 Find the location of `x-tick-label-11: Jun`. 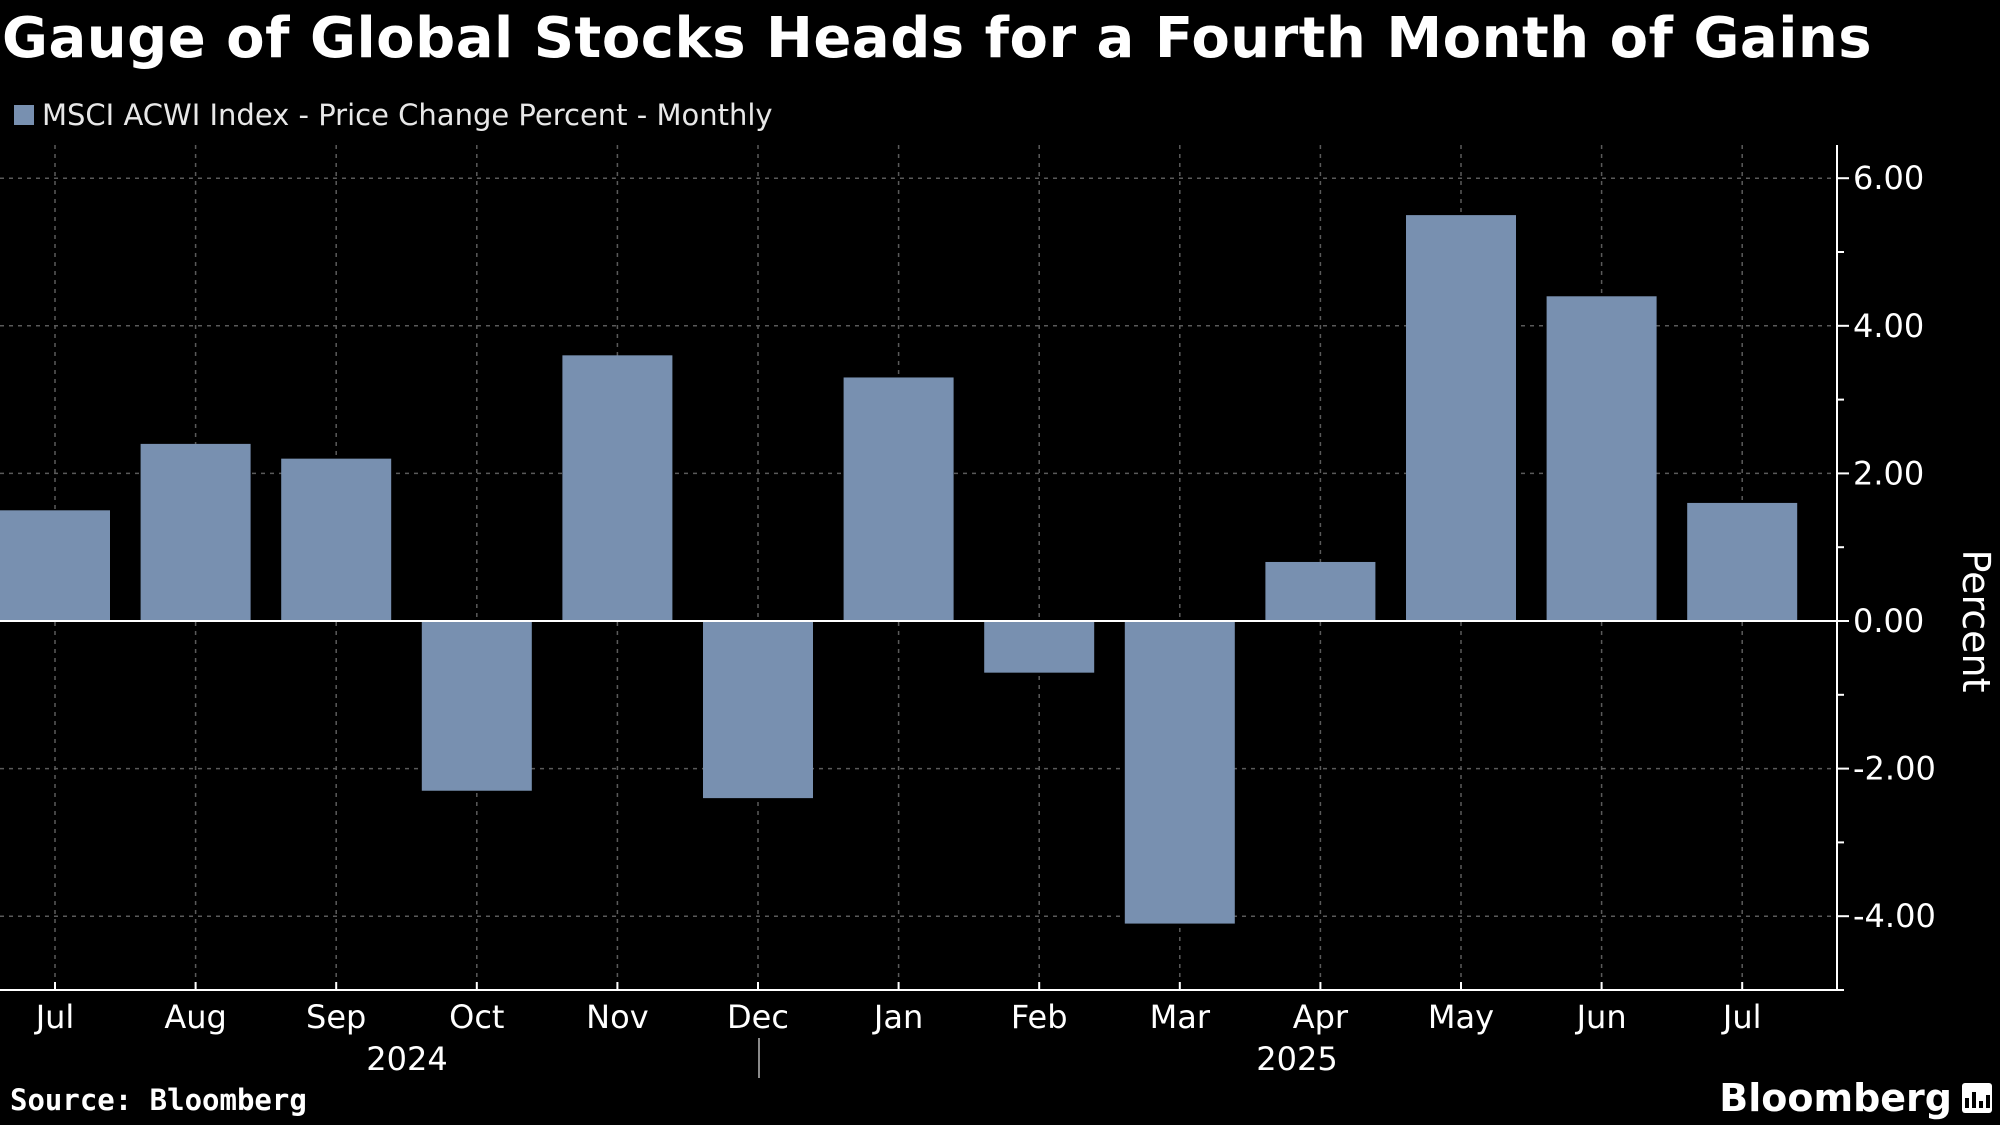

x-tick-label-11: Jun is located at coordinates (1601, 1017).